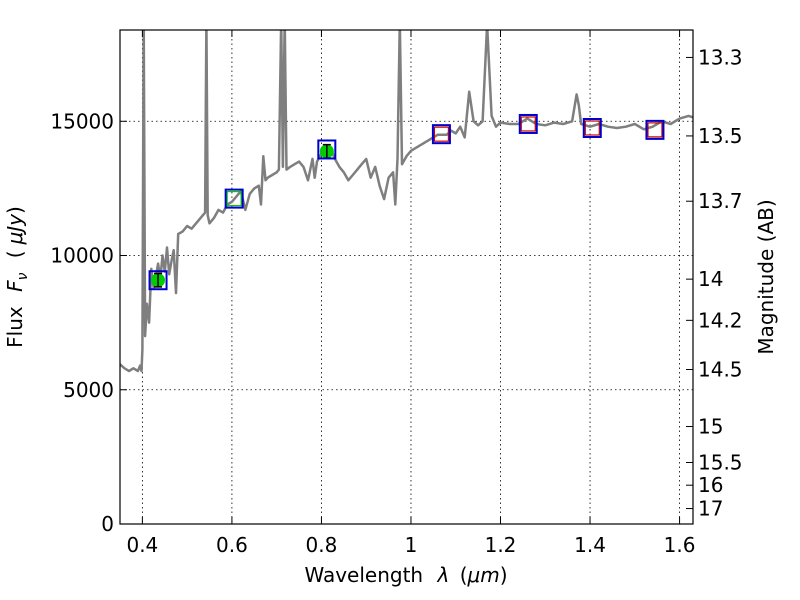 This screenshot has height=600, width=800. Describe the element at coordinates (720, 370) in the screenshot. I see `y2-tick-label: 14.5` at that location.